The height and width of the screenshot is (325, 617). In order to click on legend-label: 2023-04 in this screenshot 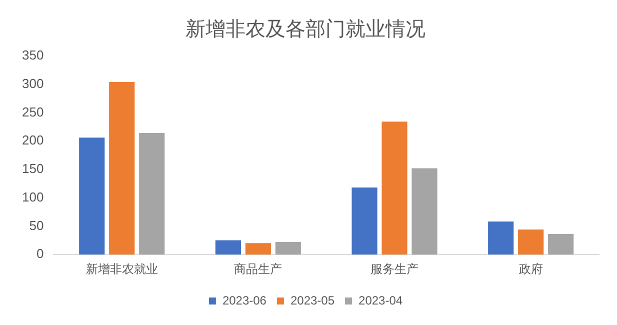, I will do `click(380, 300)`.